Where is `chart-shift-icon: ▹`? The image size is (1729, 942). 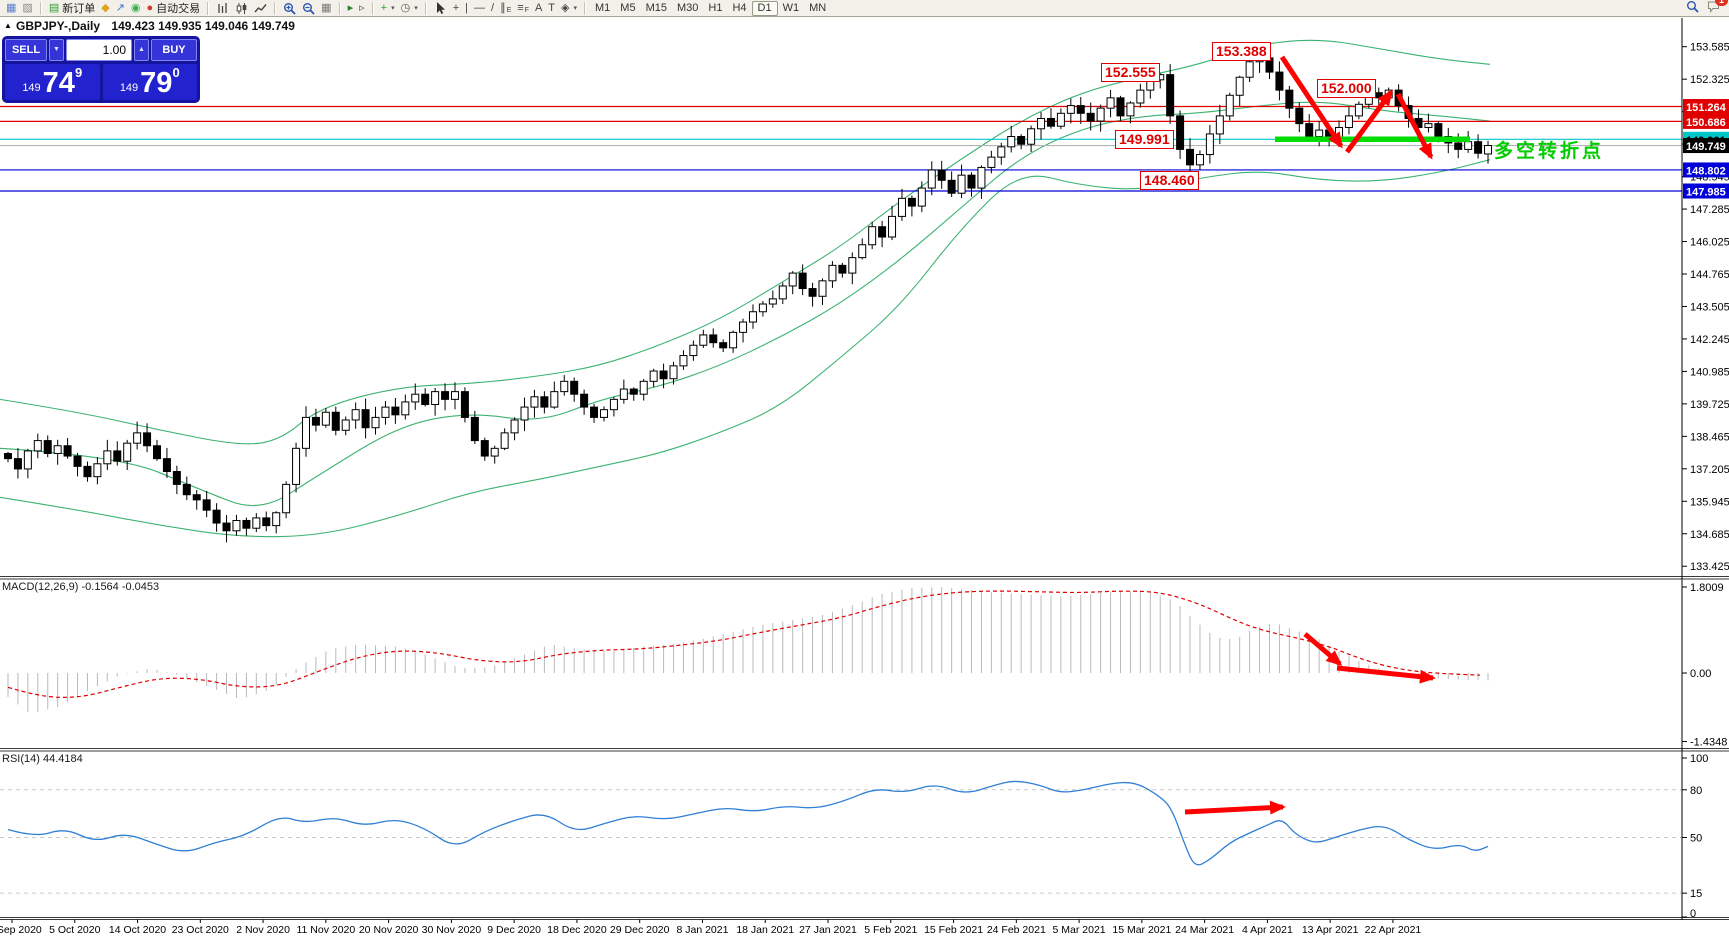
chart-shift-icon: ▹ is located at coordinates (362, 8).